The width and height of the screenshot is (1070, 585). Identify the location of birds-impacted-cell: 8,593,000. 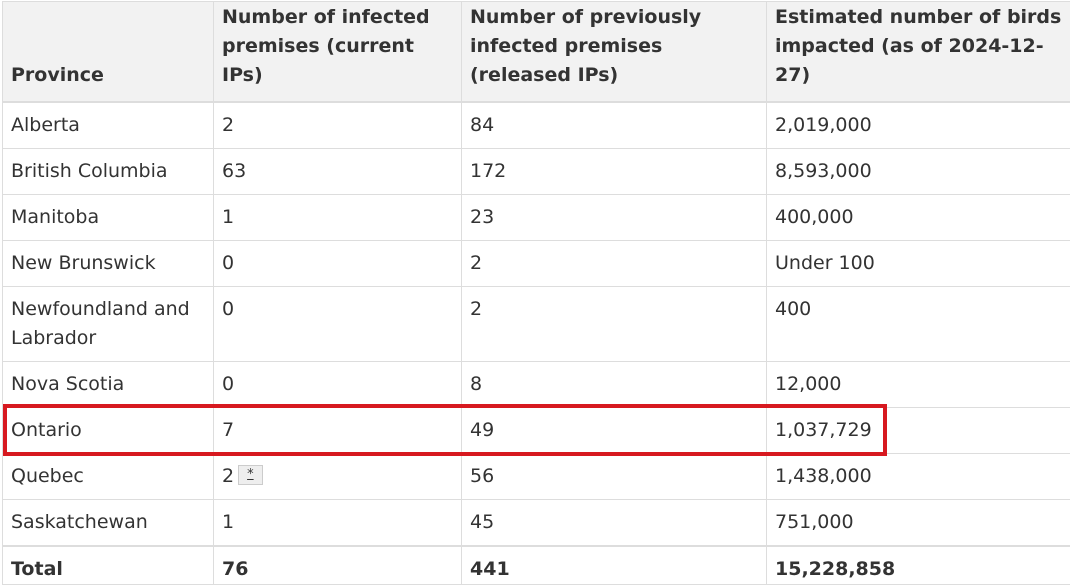
(918, 172).